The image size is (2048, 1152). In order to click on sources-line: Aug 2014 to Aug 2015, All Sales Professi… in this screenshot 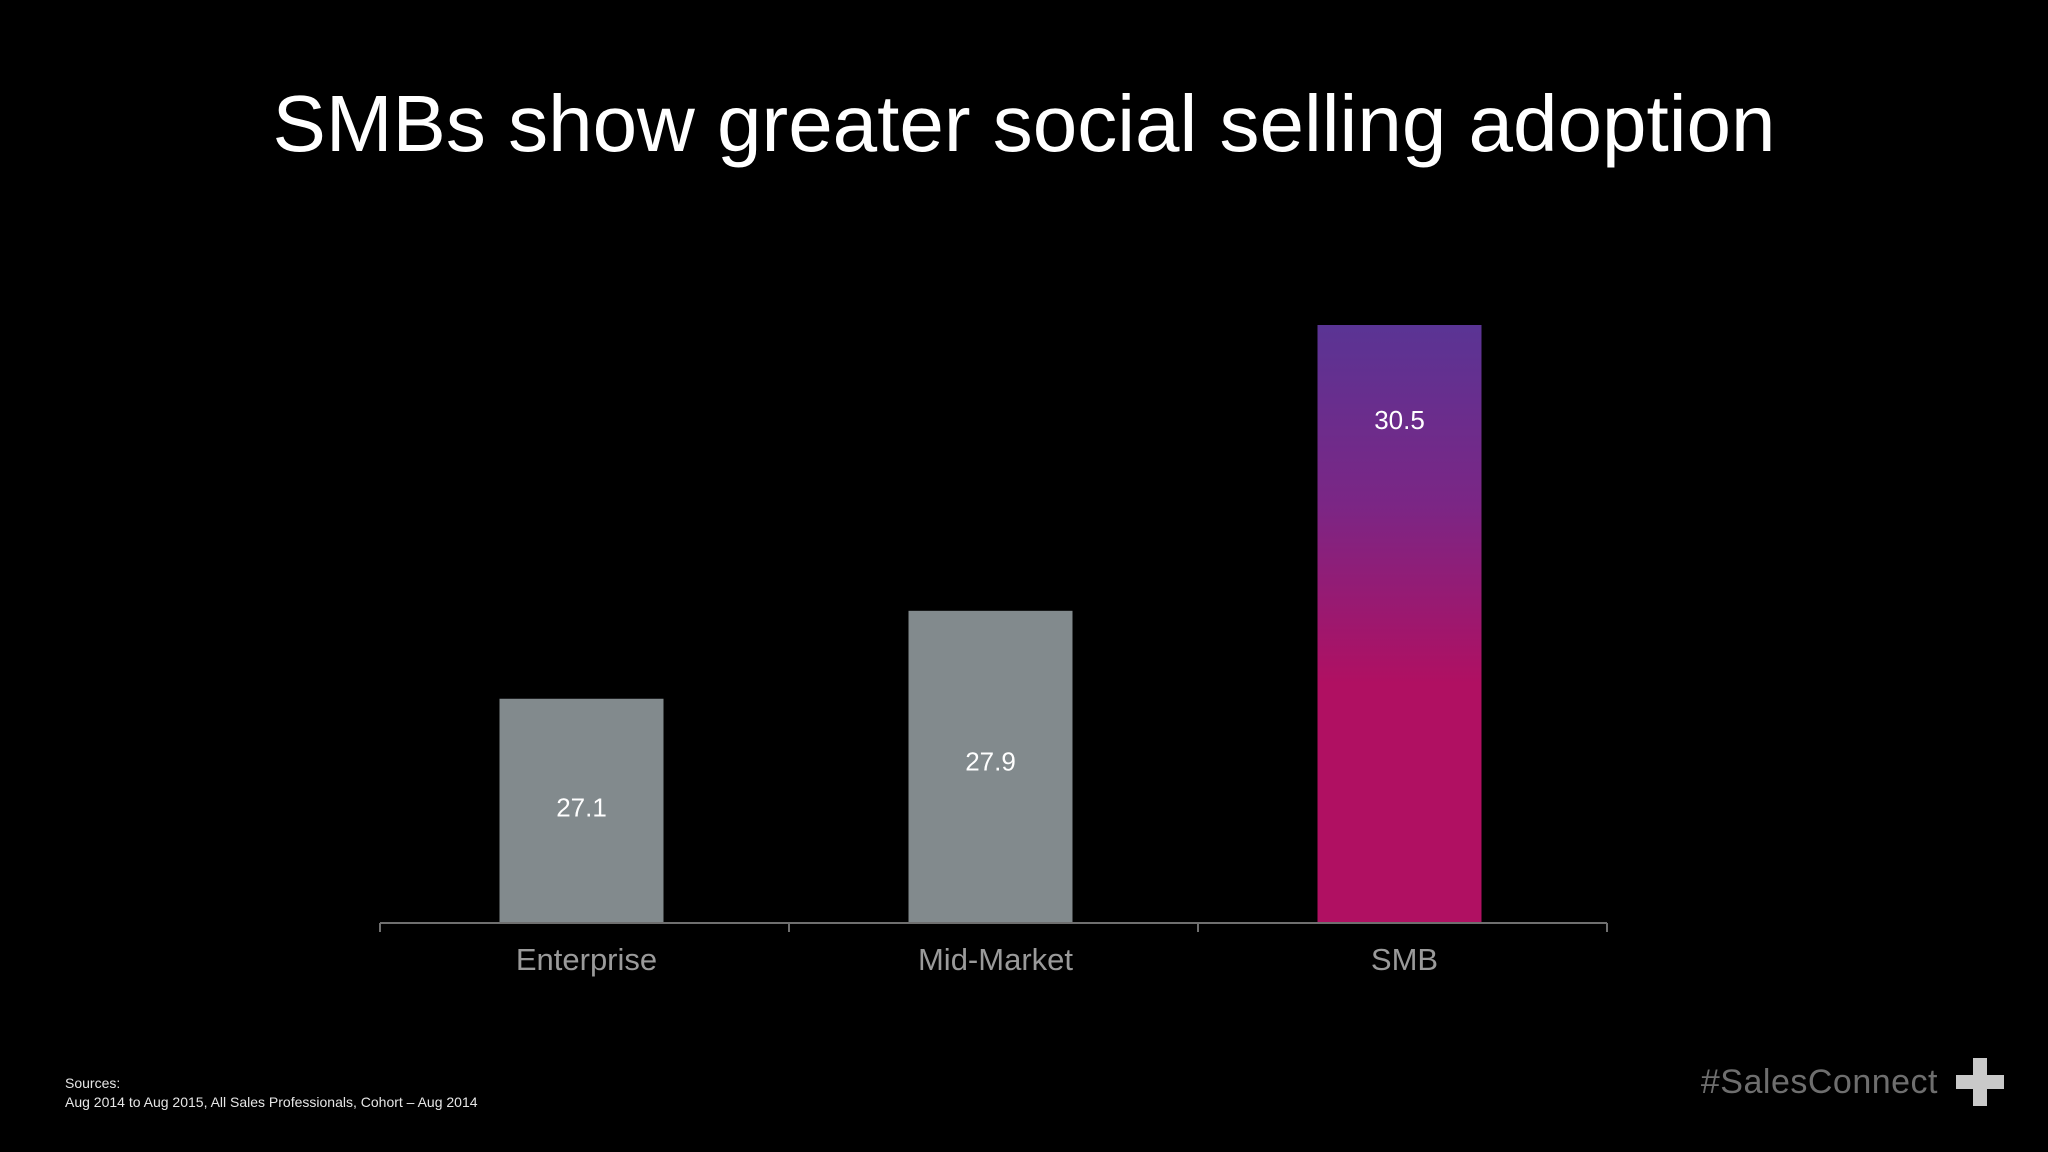, I will do `click(271, 1102)`.